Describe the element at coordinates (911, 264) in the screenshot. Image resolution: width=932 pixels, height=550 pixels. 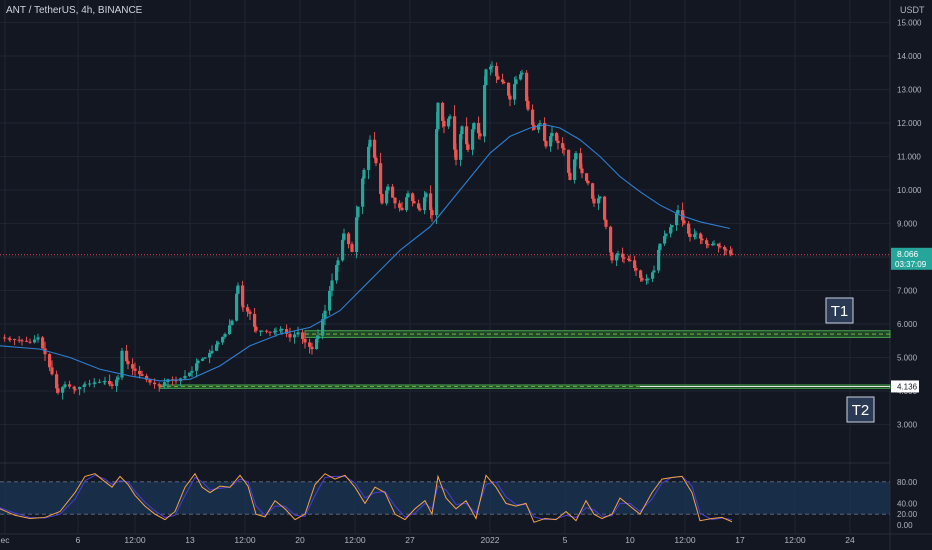
I see `countdown-timer: 03:37:09` at that location.